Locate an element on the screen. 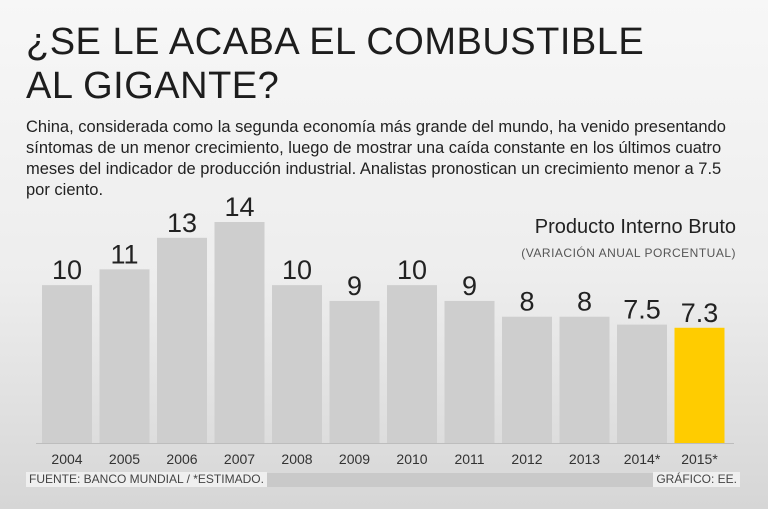 The height and width of the screenshot is (509, 768). bar-2010 is located at coordinates (412, 364).